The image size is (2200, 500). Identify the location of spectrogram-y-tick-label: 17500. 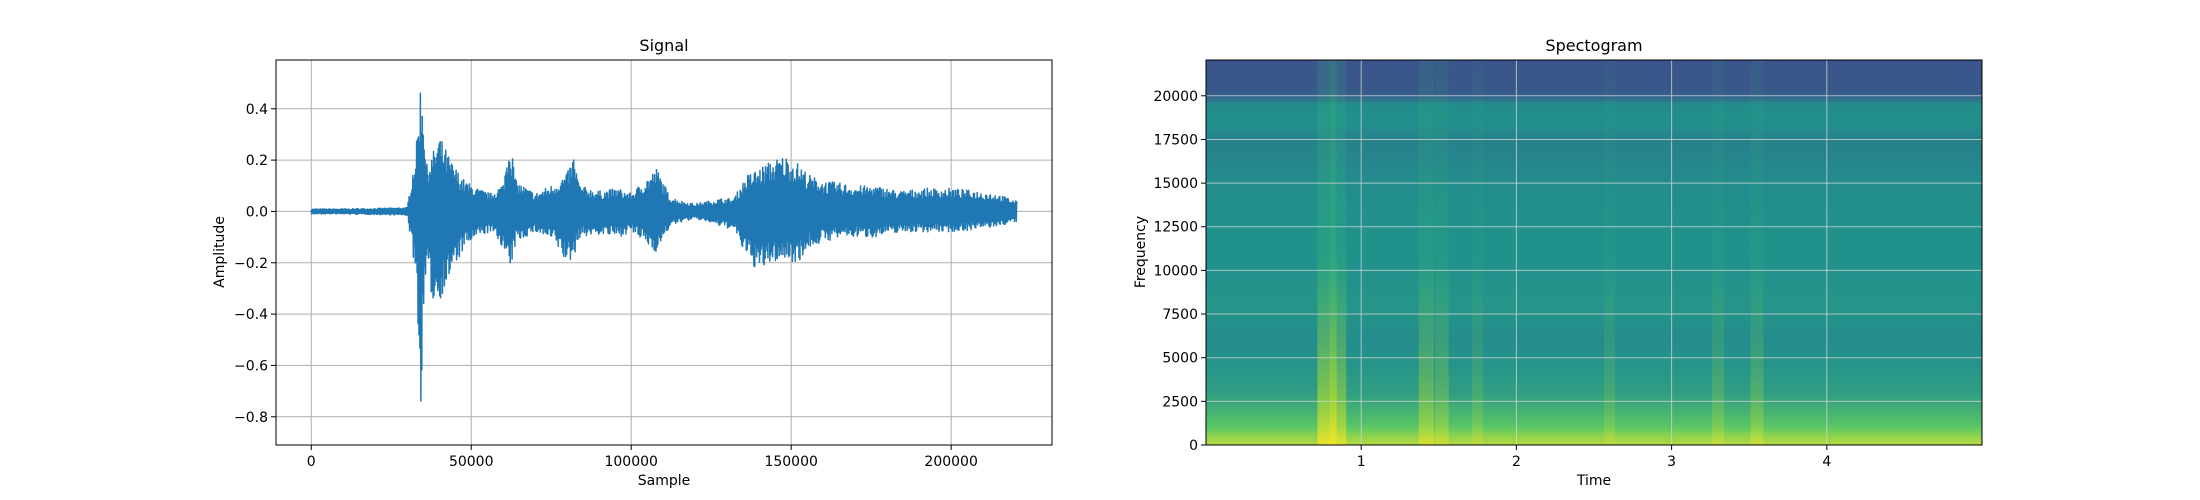
(1175, 140).